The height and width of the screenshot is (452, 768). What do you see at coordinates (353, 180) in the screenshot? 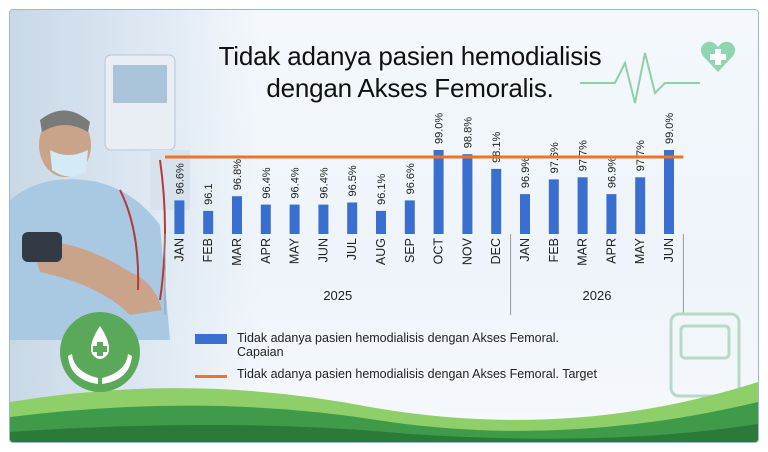
I see `data-label: 96.5%` at bounding box center [353, 180].